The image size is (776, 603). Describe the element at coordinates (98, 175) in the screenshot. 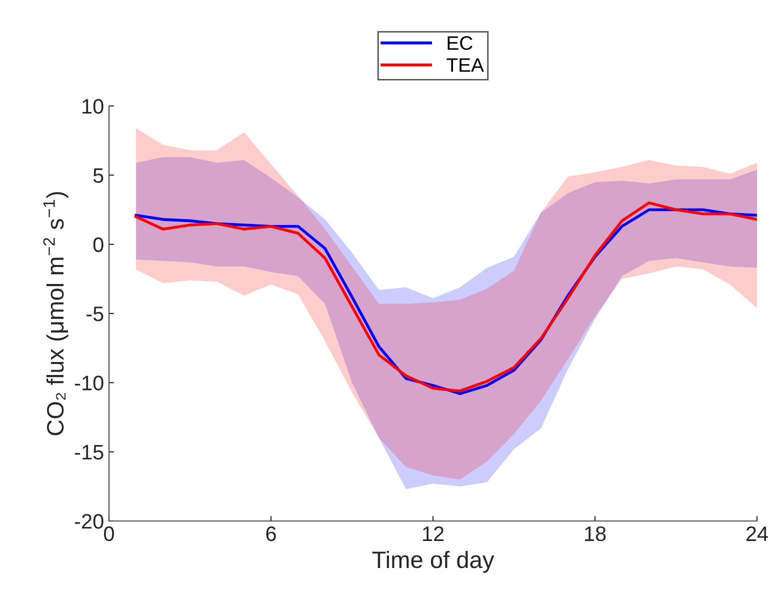

I see `y-tick-label: 5` at that location.